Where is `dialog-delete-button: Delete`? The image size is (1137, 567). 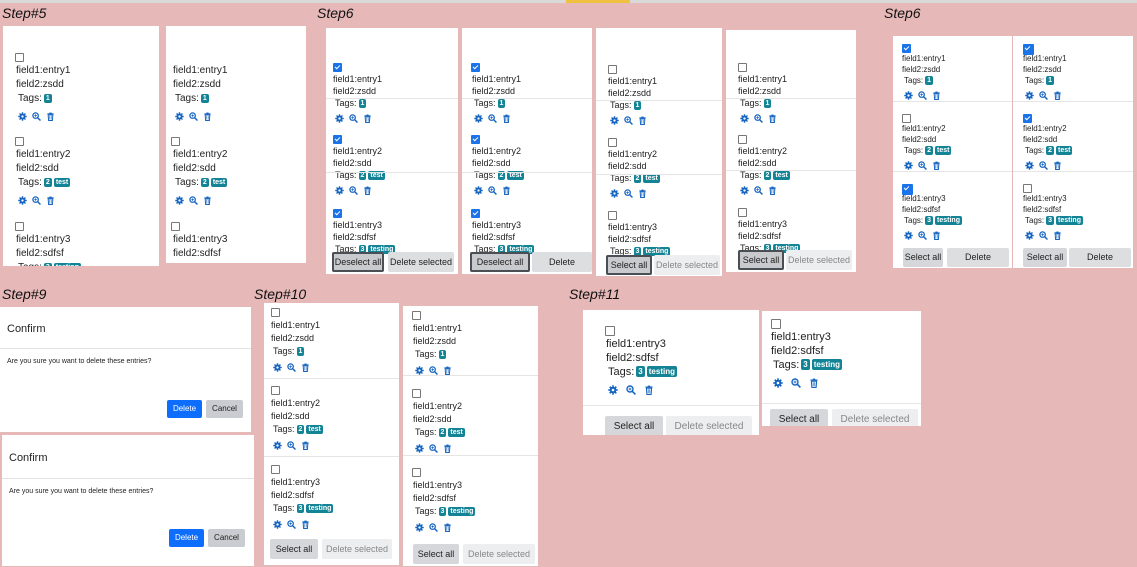
dialog-delete-button: Delete is located at coordinates (184, 409).